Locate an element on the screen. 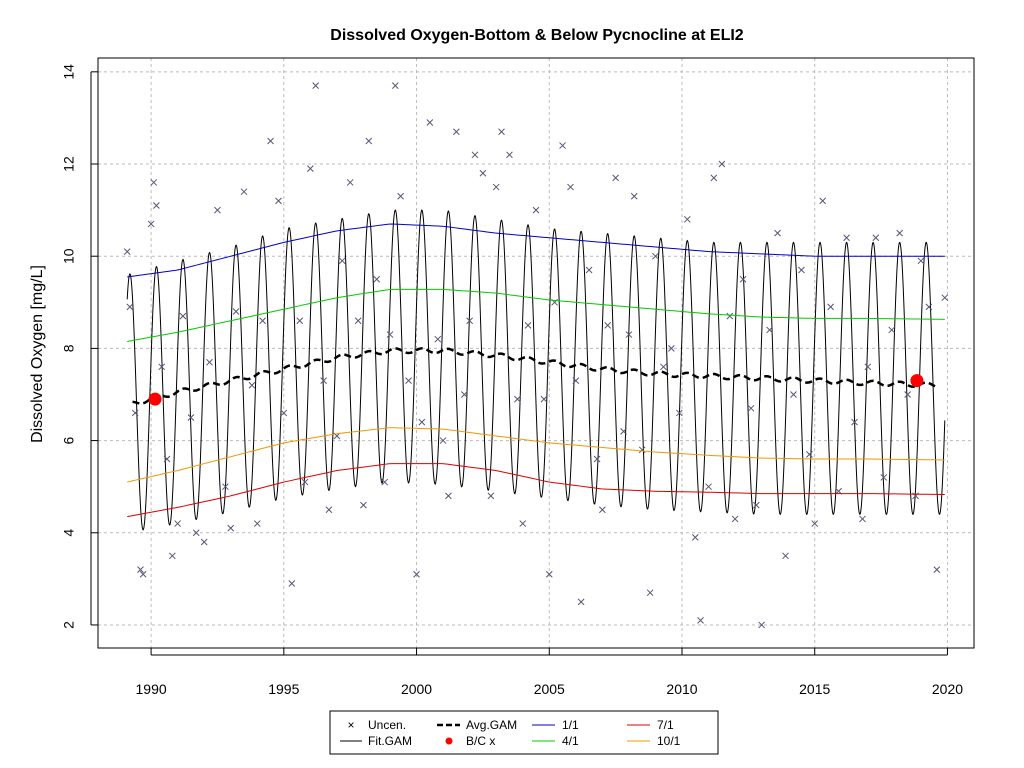 This screenshot has height=768, width=1024. y-tick-label: 8 is located at coordinates (69, 348).